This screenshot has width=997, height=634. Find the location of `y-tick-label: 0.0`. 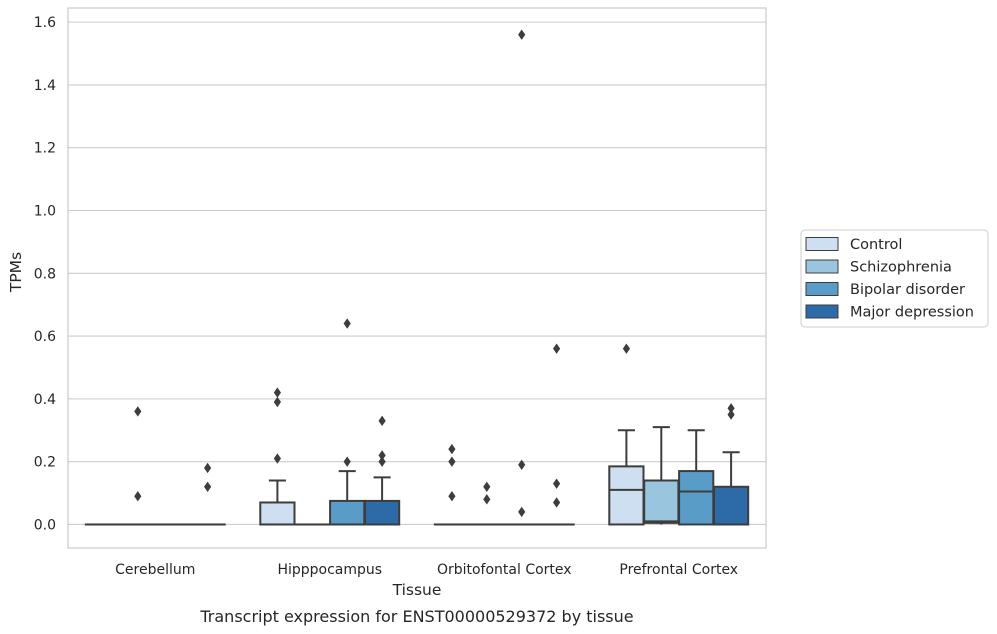

y-tick-label: 0.0 is located at coordinates (45, 525).